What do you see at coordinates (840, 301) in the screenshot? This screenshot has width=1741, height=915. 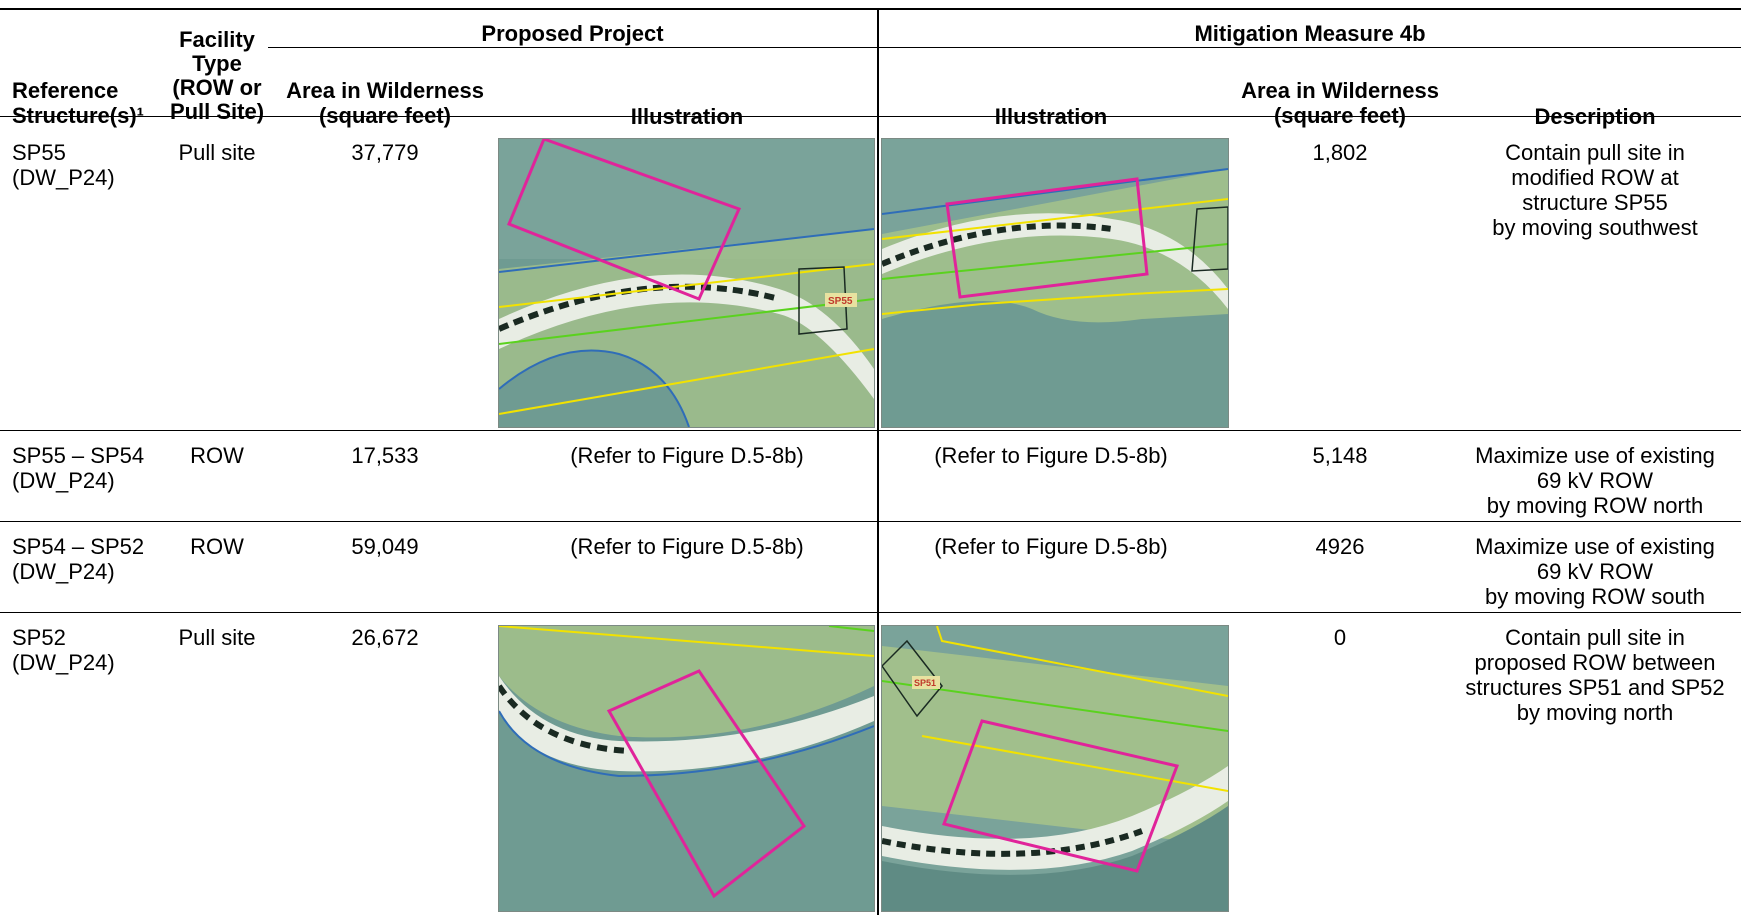 I see `row1-map-label-sp55: SP55` at bounding box center [840, 301].